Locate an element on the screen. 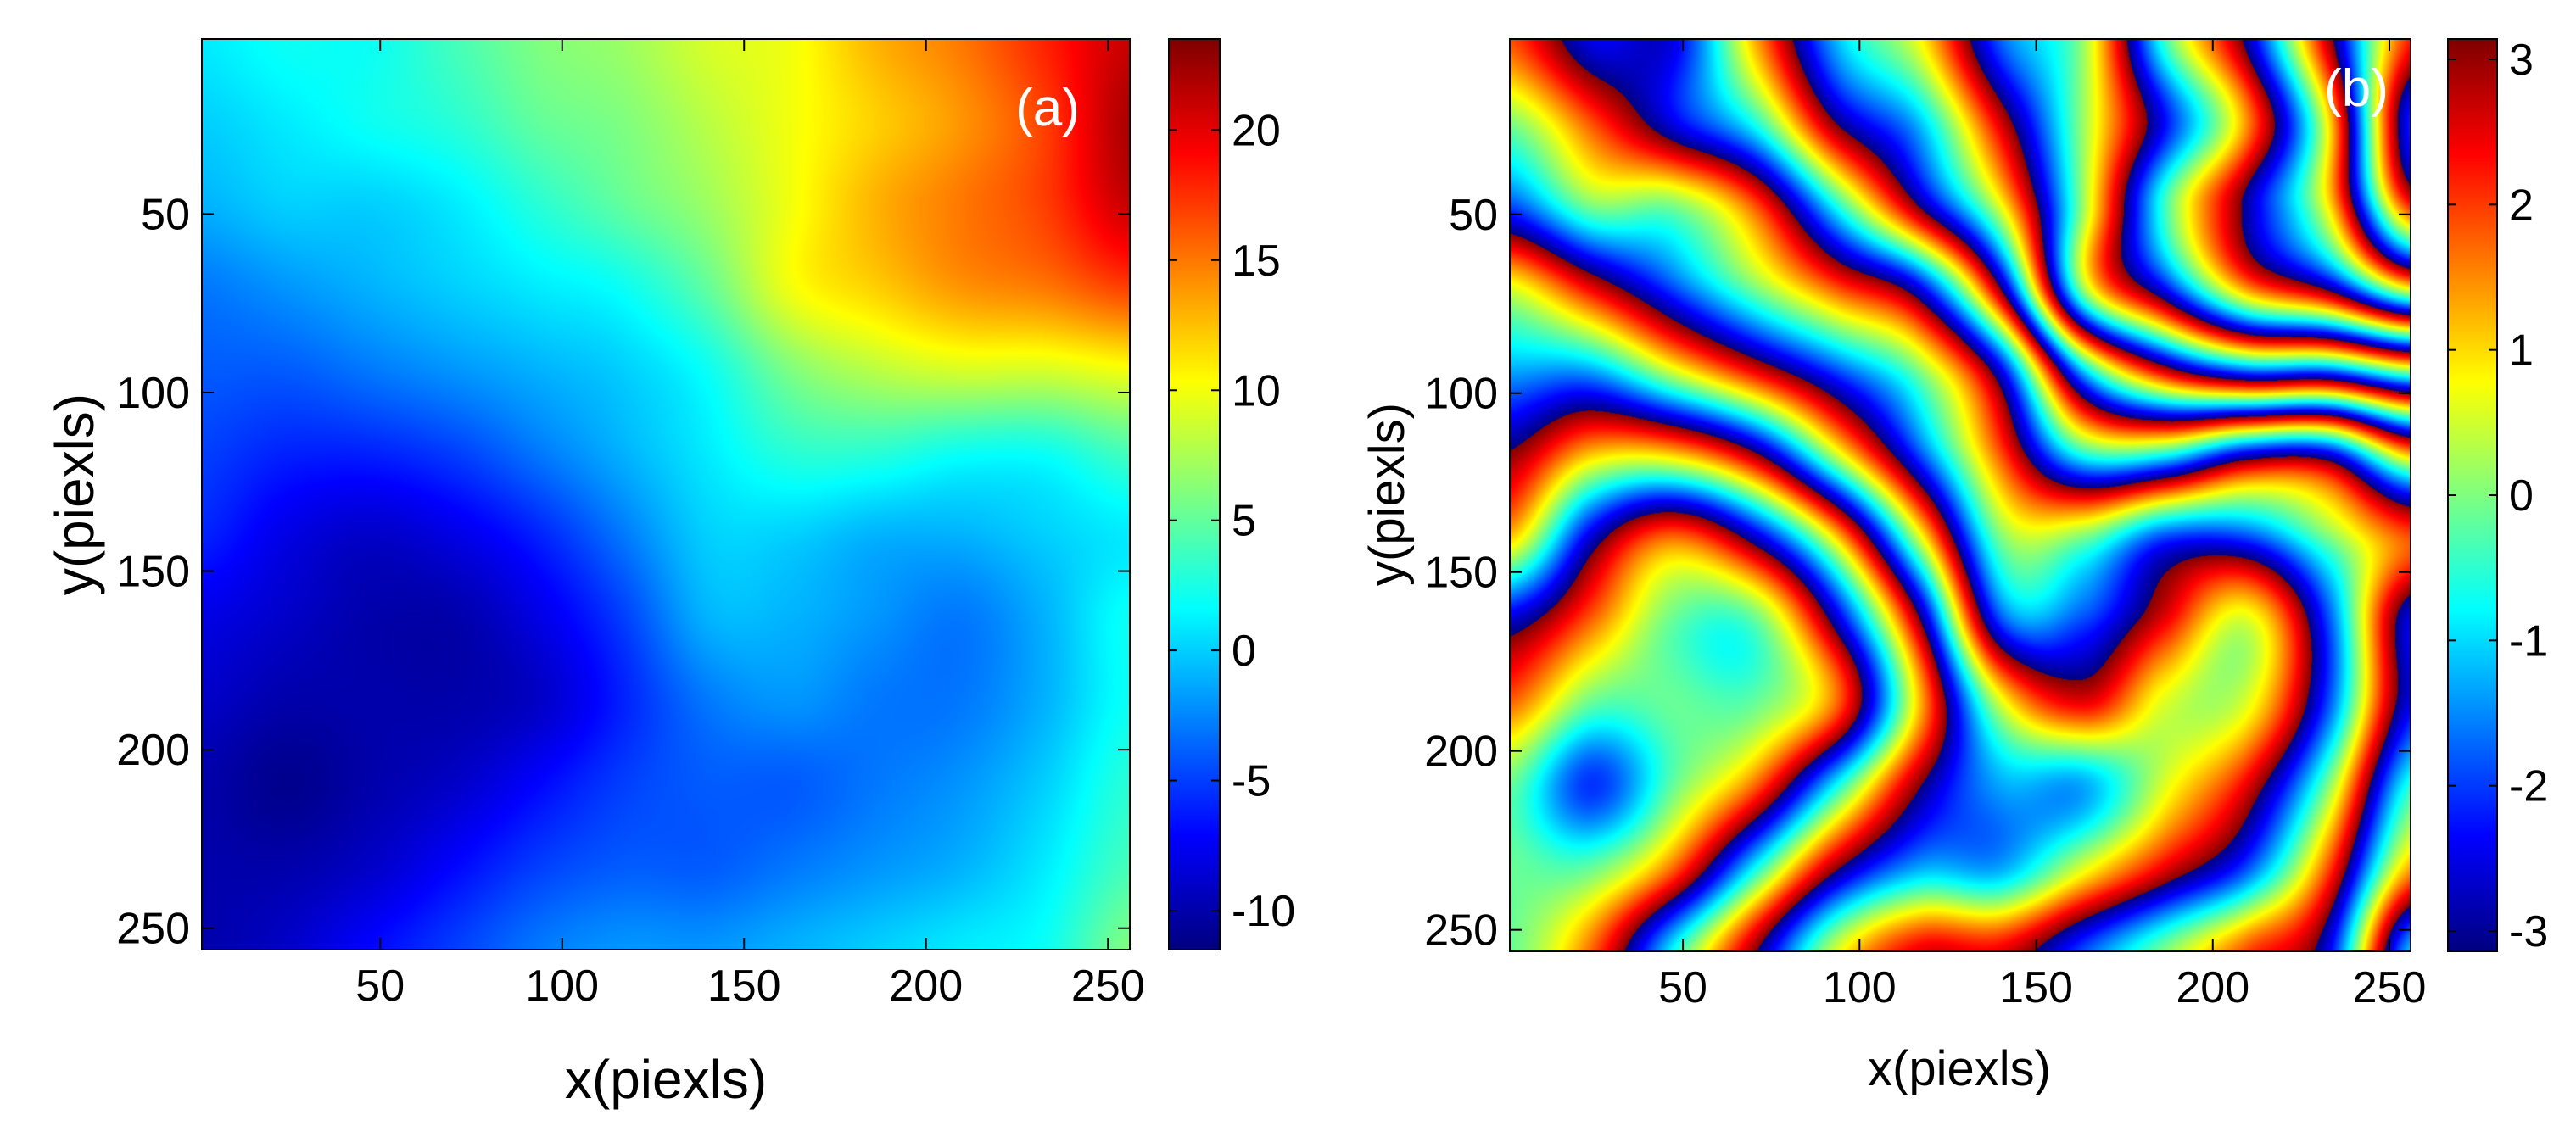  panel-a-x-tick-label: 50 is located at coordinates (380, 986).